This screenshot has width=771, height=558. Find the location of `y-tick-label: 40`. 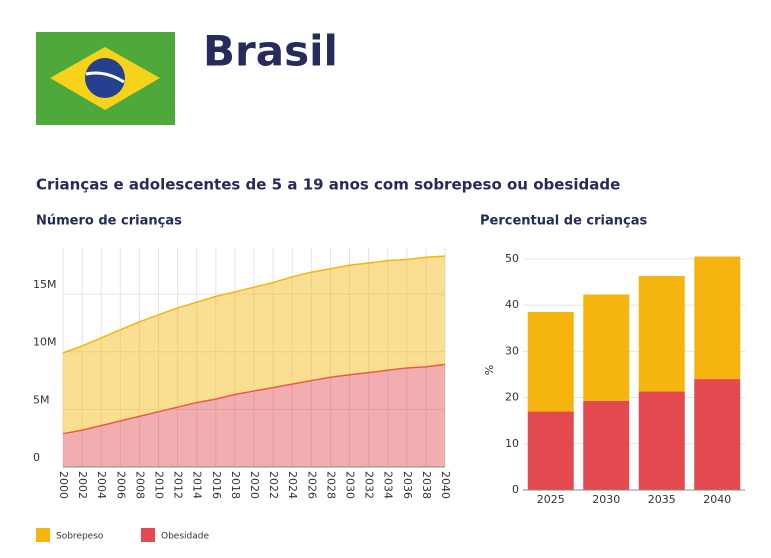

y-tick-label: 40 is located at coordinates (512, 304).